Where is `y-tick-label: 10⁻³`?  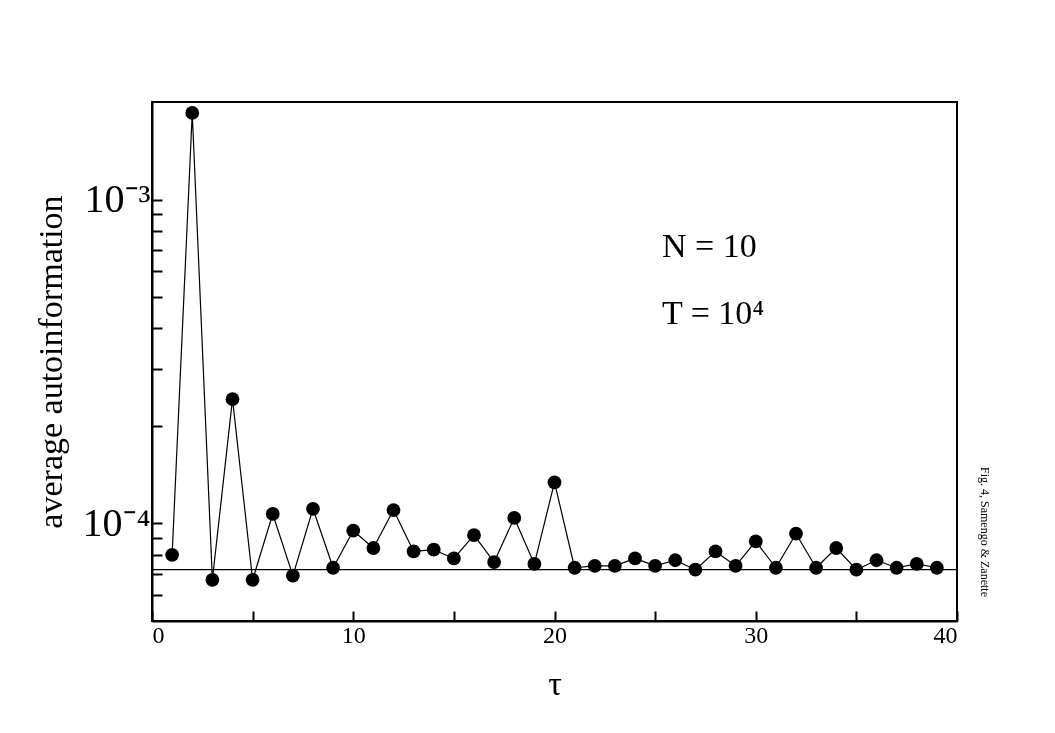
y-tick-label: 10⁻³ is located at coordinates (117, 199).